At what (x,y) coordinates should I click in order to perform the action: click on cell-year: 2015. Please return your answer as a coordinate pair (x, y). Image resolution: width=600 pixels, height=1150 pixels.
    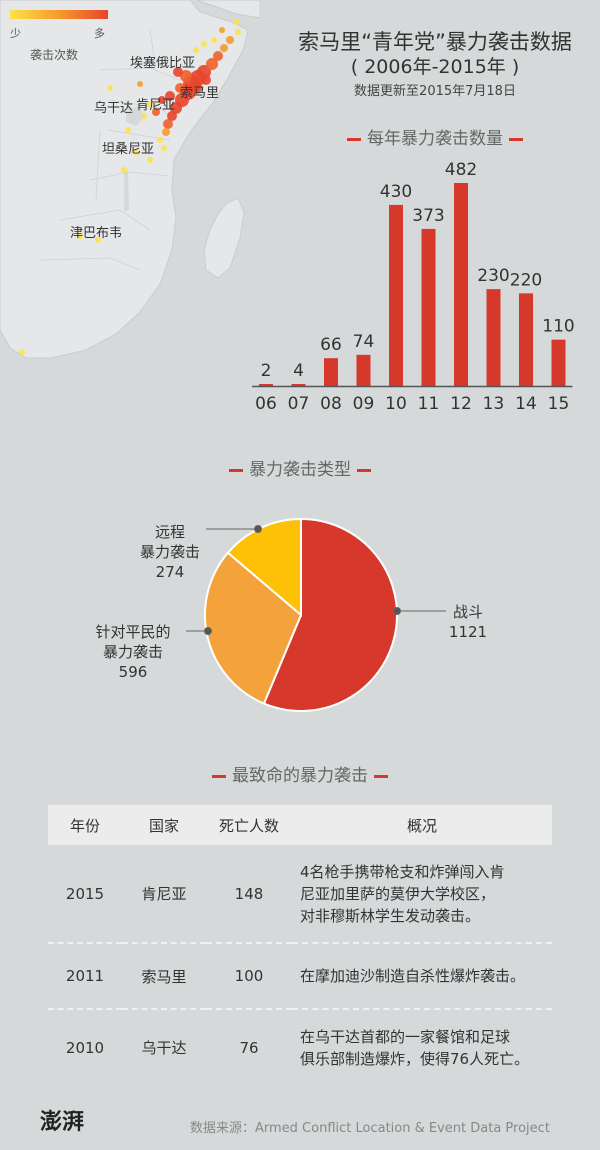
    Looking at the image, I should click on (85, 894).